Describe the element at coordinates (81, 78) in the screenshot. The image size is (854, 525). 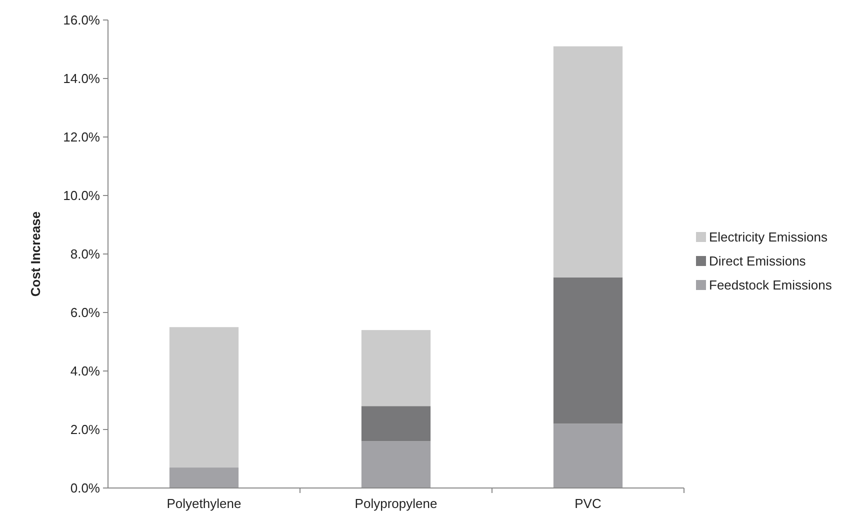
I see `y-tick-label: 14.0%` at that location.